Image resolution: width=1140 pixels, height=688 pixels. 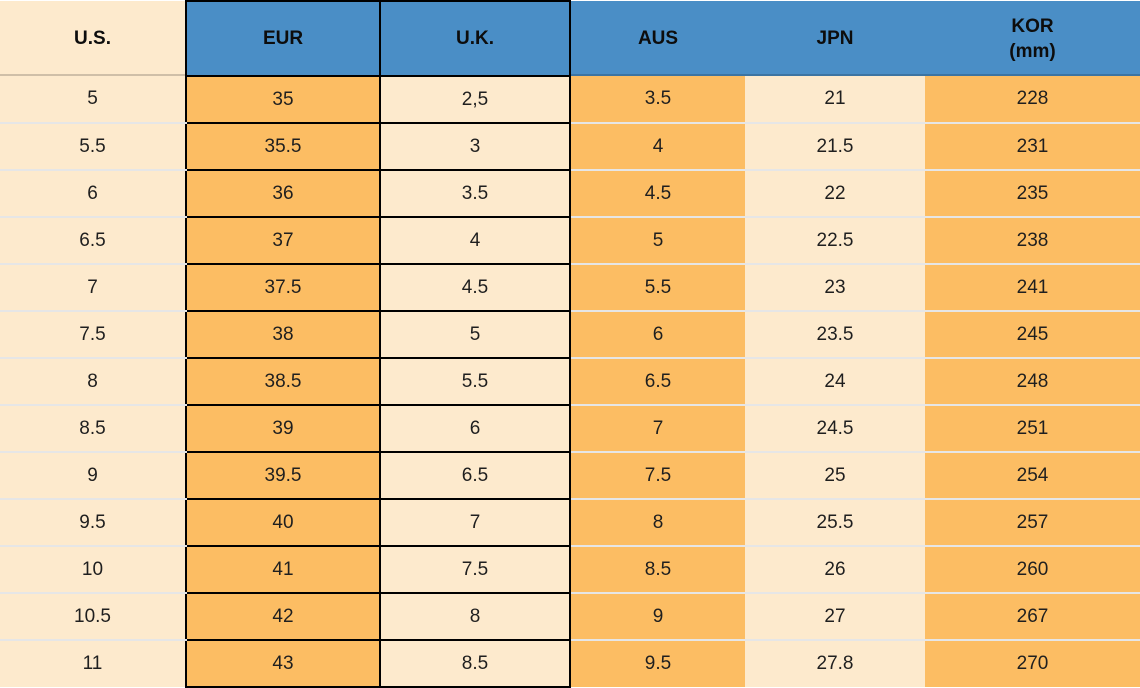 What do you see at coordinates (93, 147) in the screenshot?
I see `cell-us: 5.5` at bounding box center [93, 147].